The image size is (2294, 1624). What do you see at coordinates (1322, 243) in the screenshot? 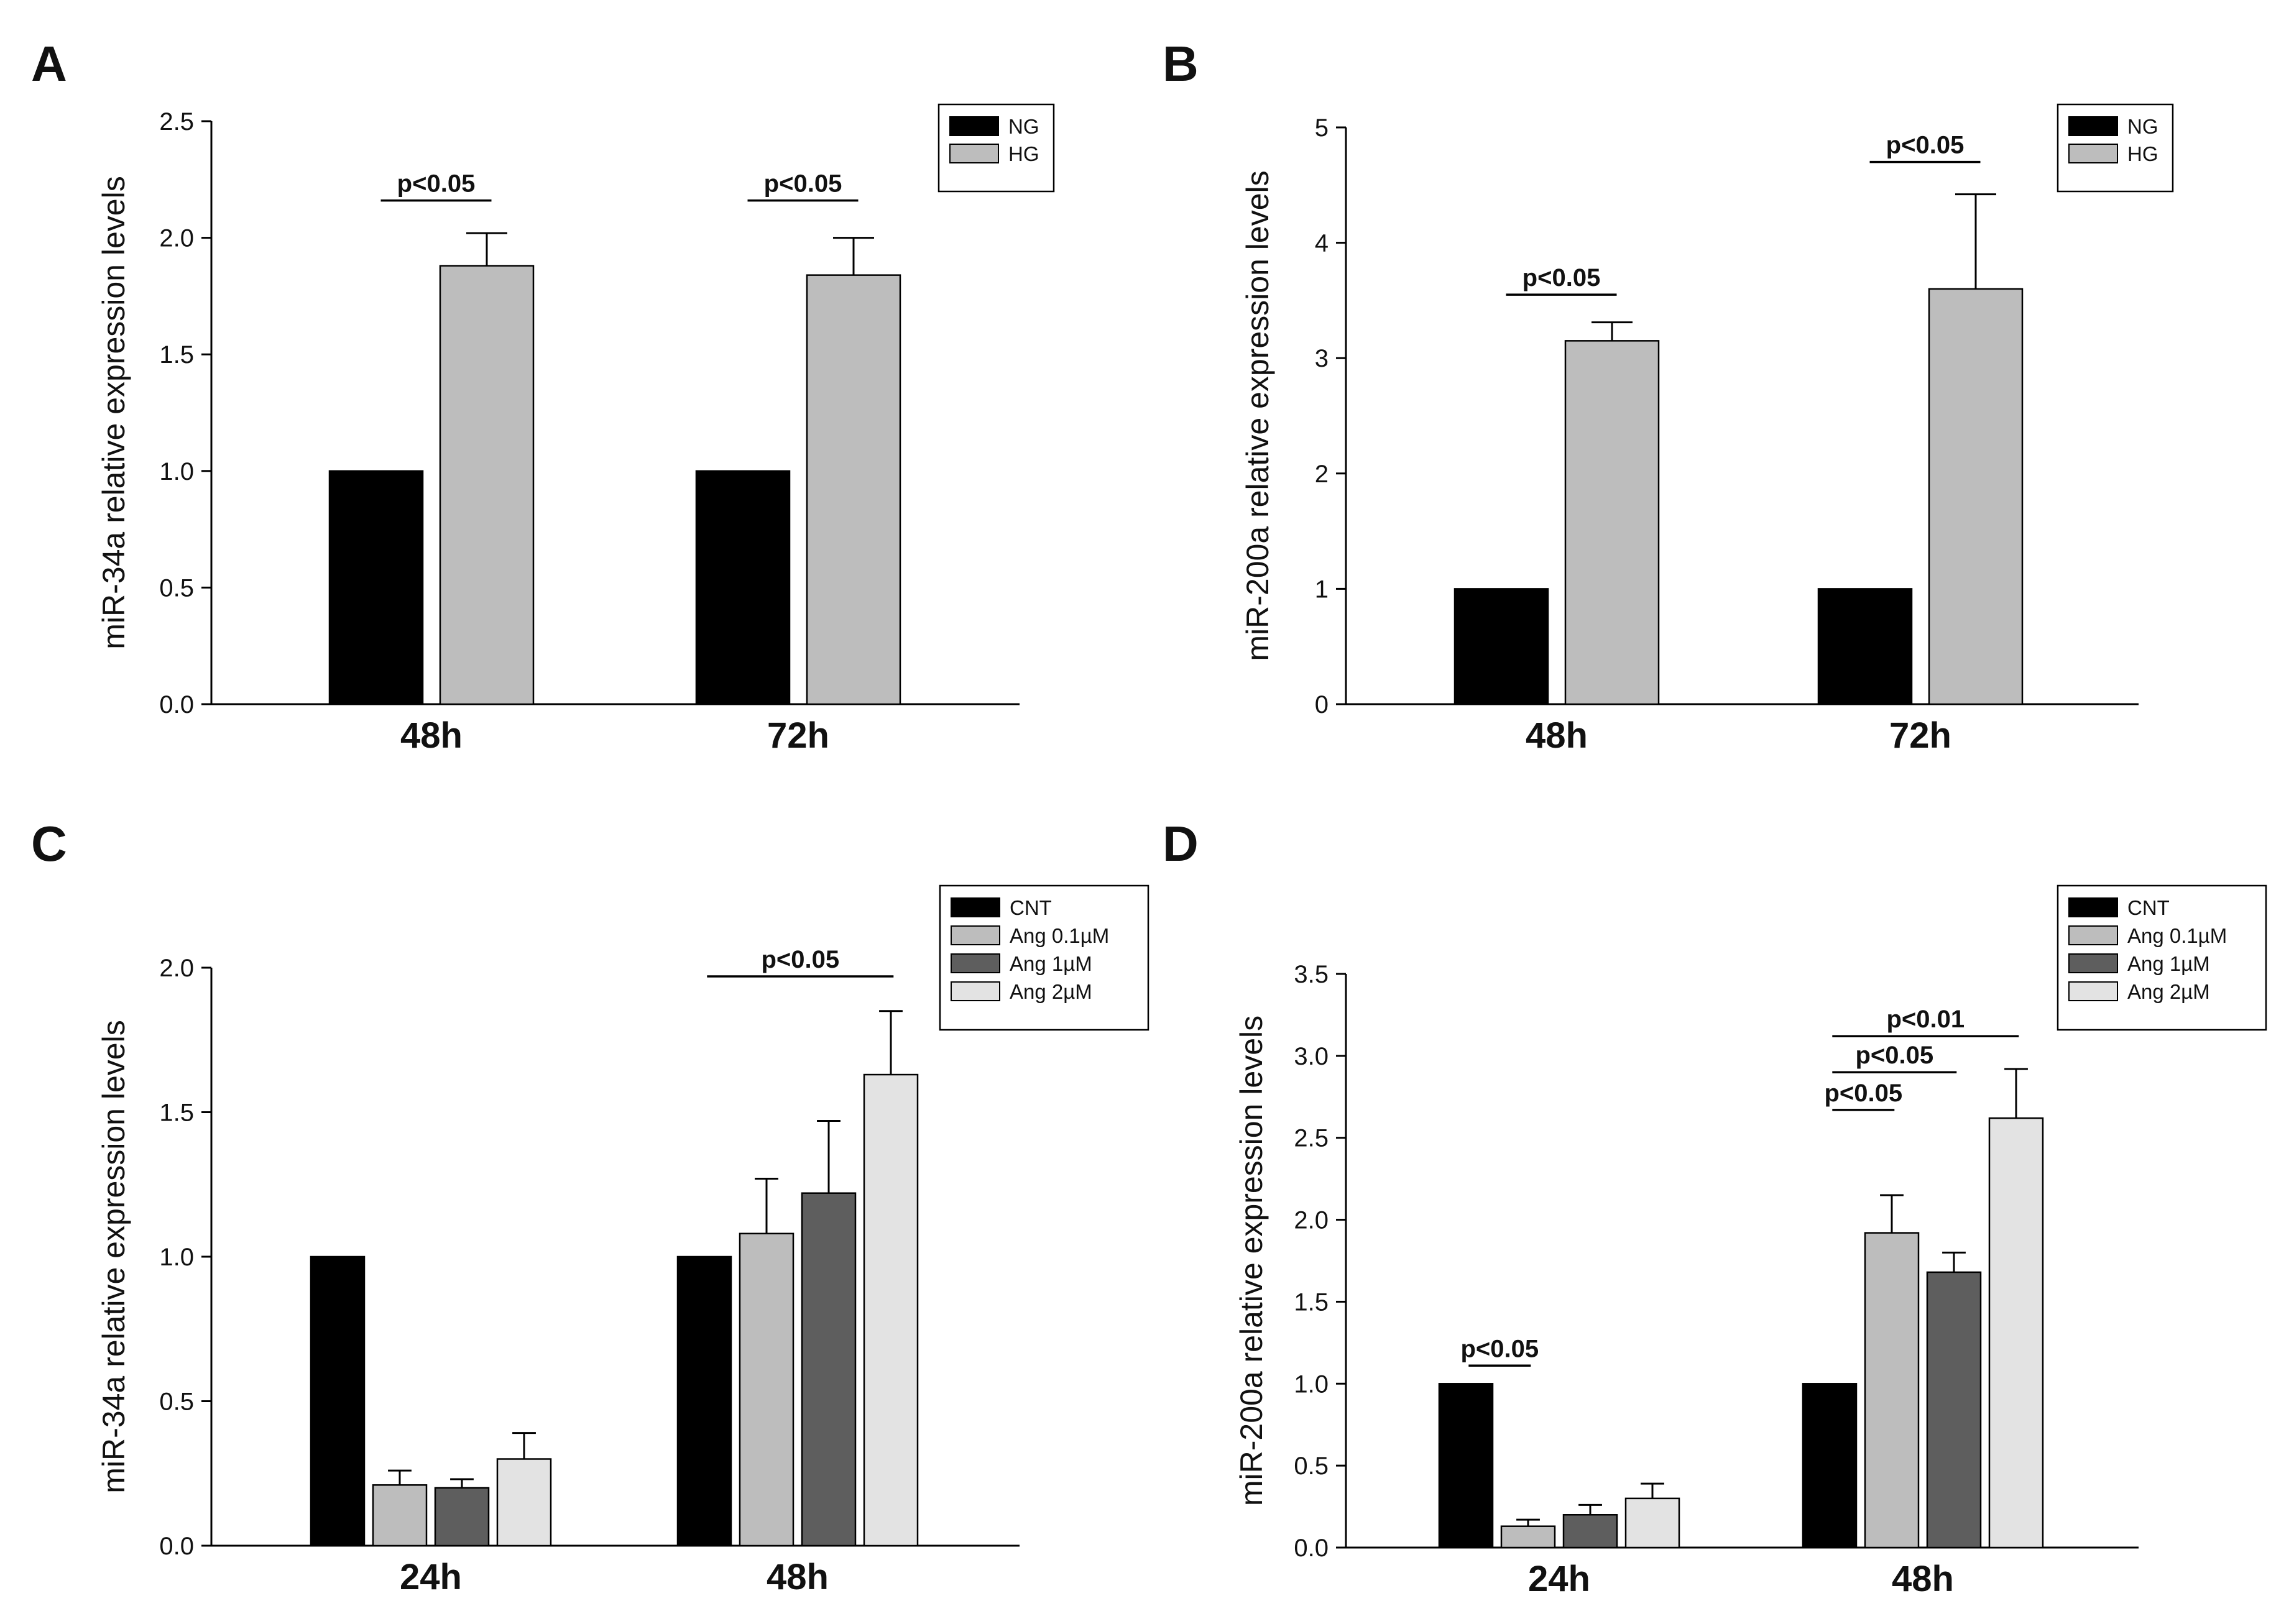
I see `y-tick-label: 4` at bounding box center [1322, 243].